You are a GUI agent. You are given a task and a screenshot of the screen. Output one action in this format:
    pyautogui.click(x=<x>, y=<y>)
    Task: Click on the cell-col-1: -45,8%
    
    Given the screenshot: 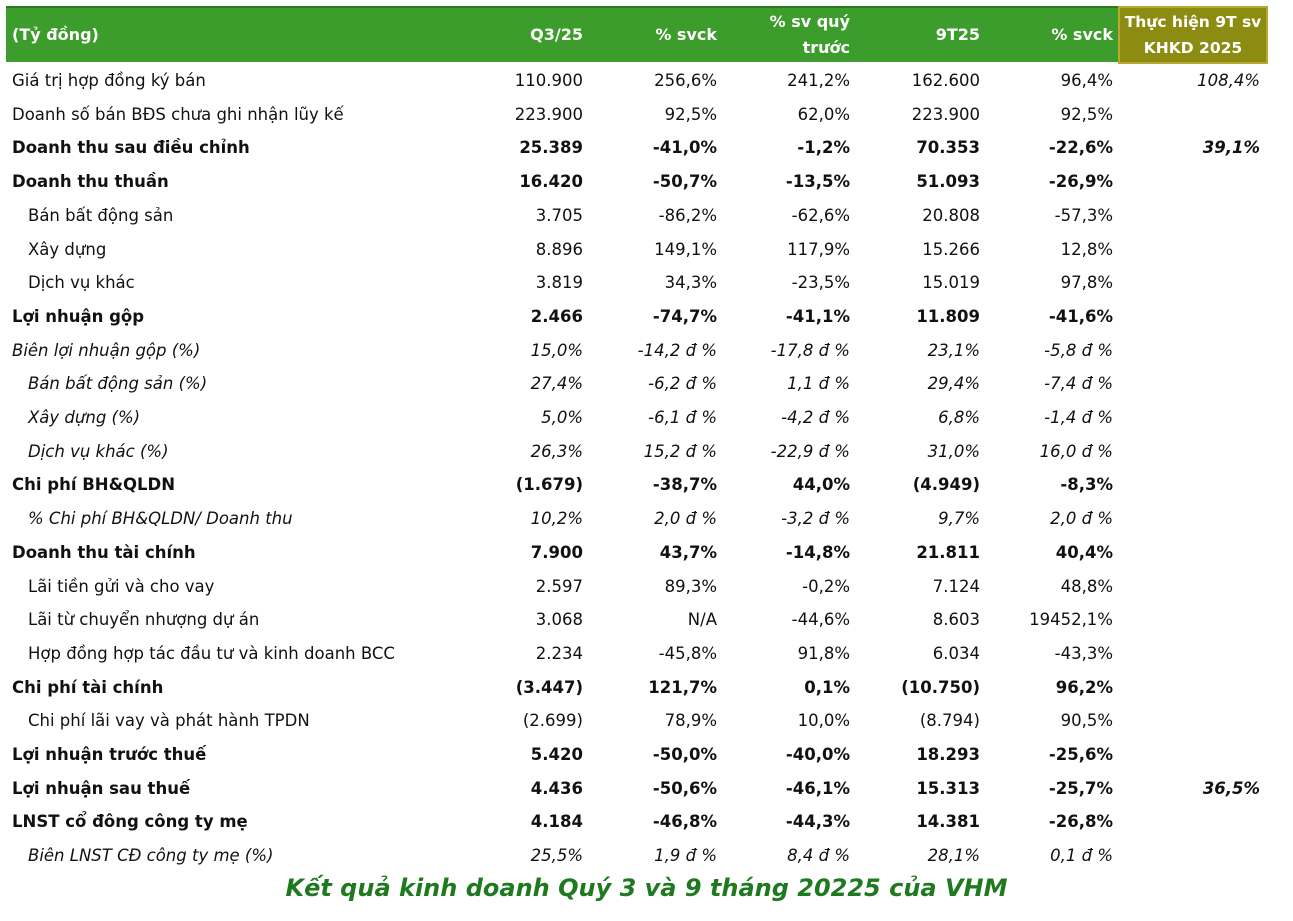 What is the action you would take?
    pyautogui.click(x=687, y=653)
    